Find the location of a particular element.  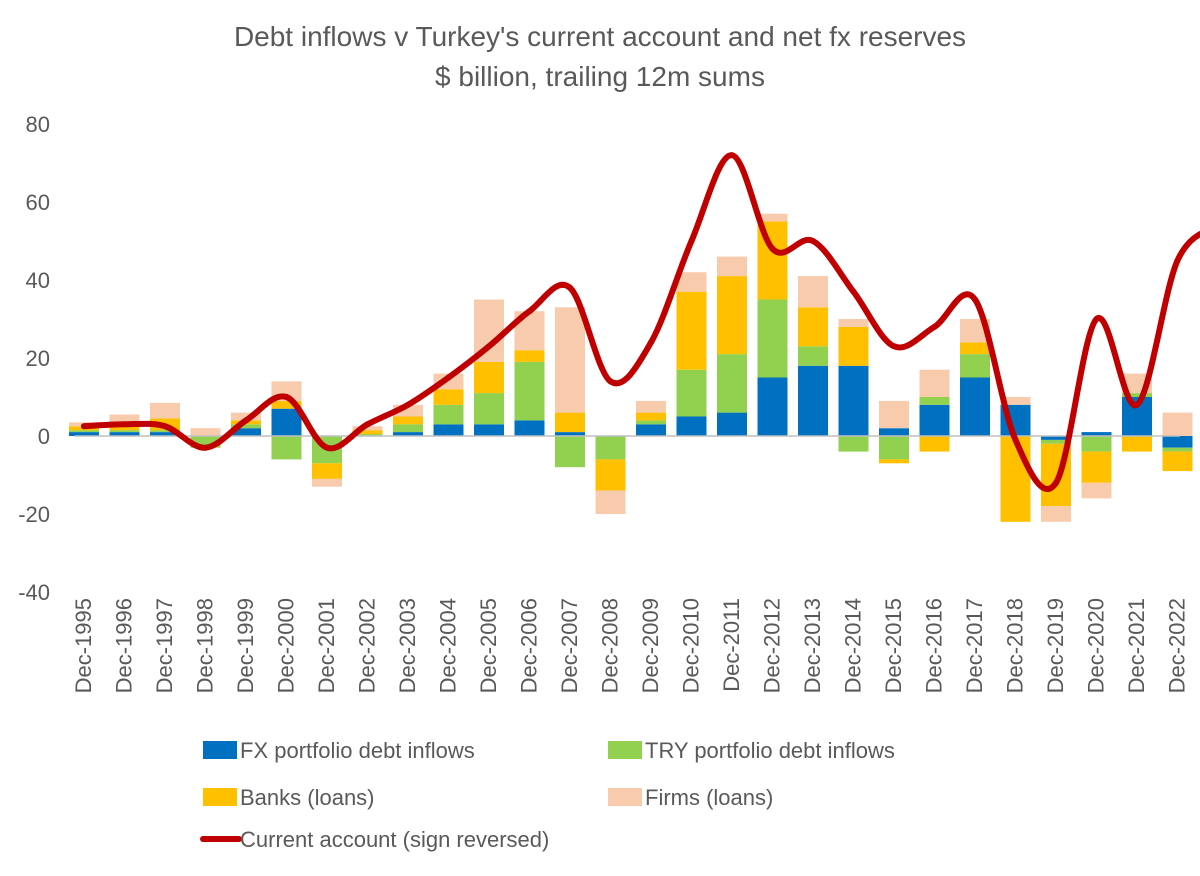

x-tick-label: Dec-2007 is located at coordinates (569, 645).